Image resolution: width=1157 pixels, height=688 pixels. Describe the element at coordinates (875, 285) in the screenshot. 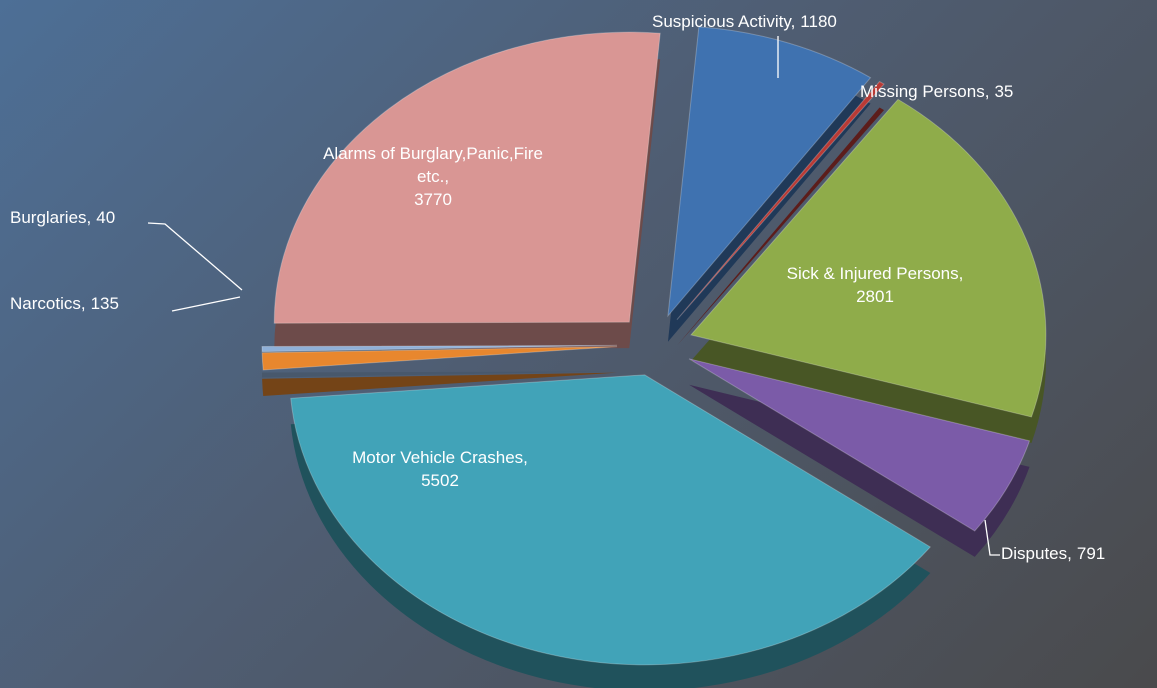

I see `data-label: Sick & Injured Persons, 2801` at that location.